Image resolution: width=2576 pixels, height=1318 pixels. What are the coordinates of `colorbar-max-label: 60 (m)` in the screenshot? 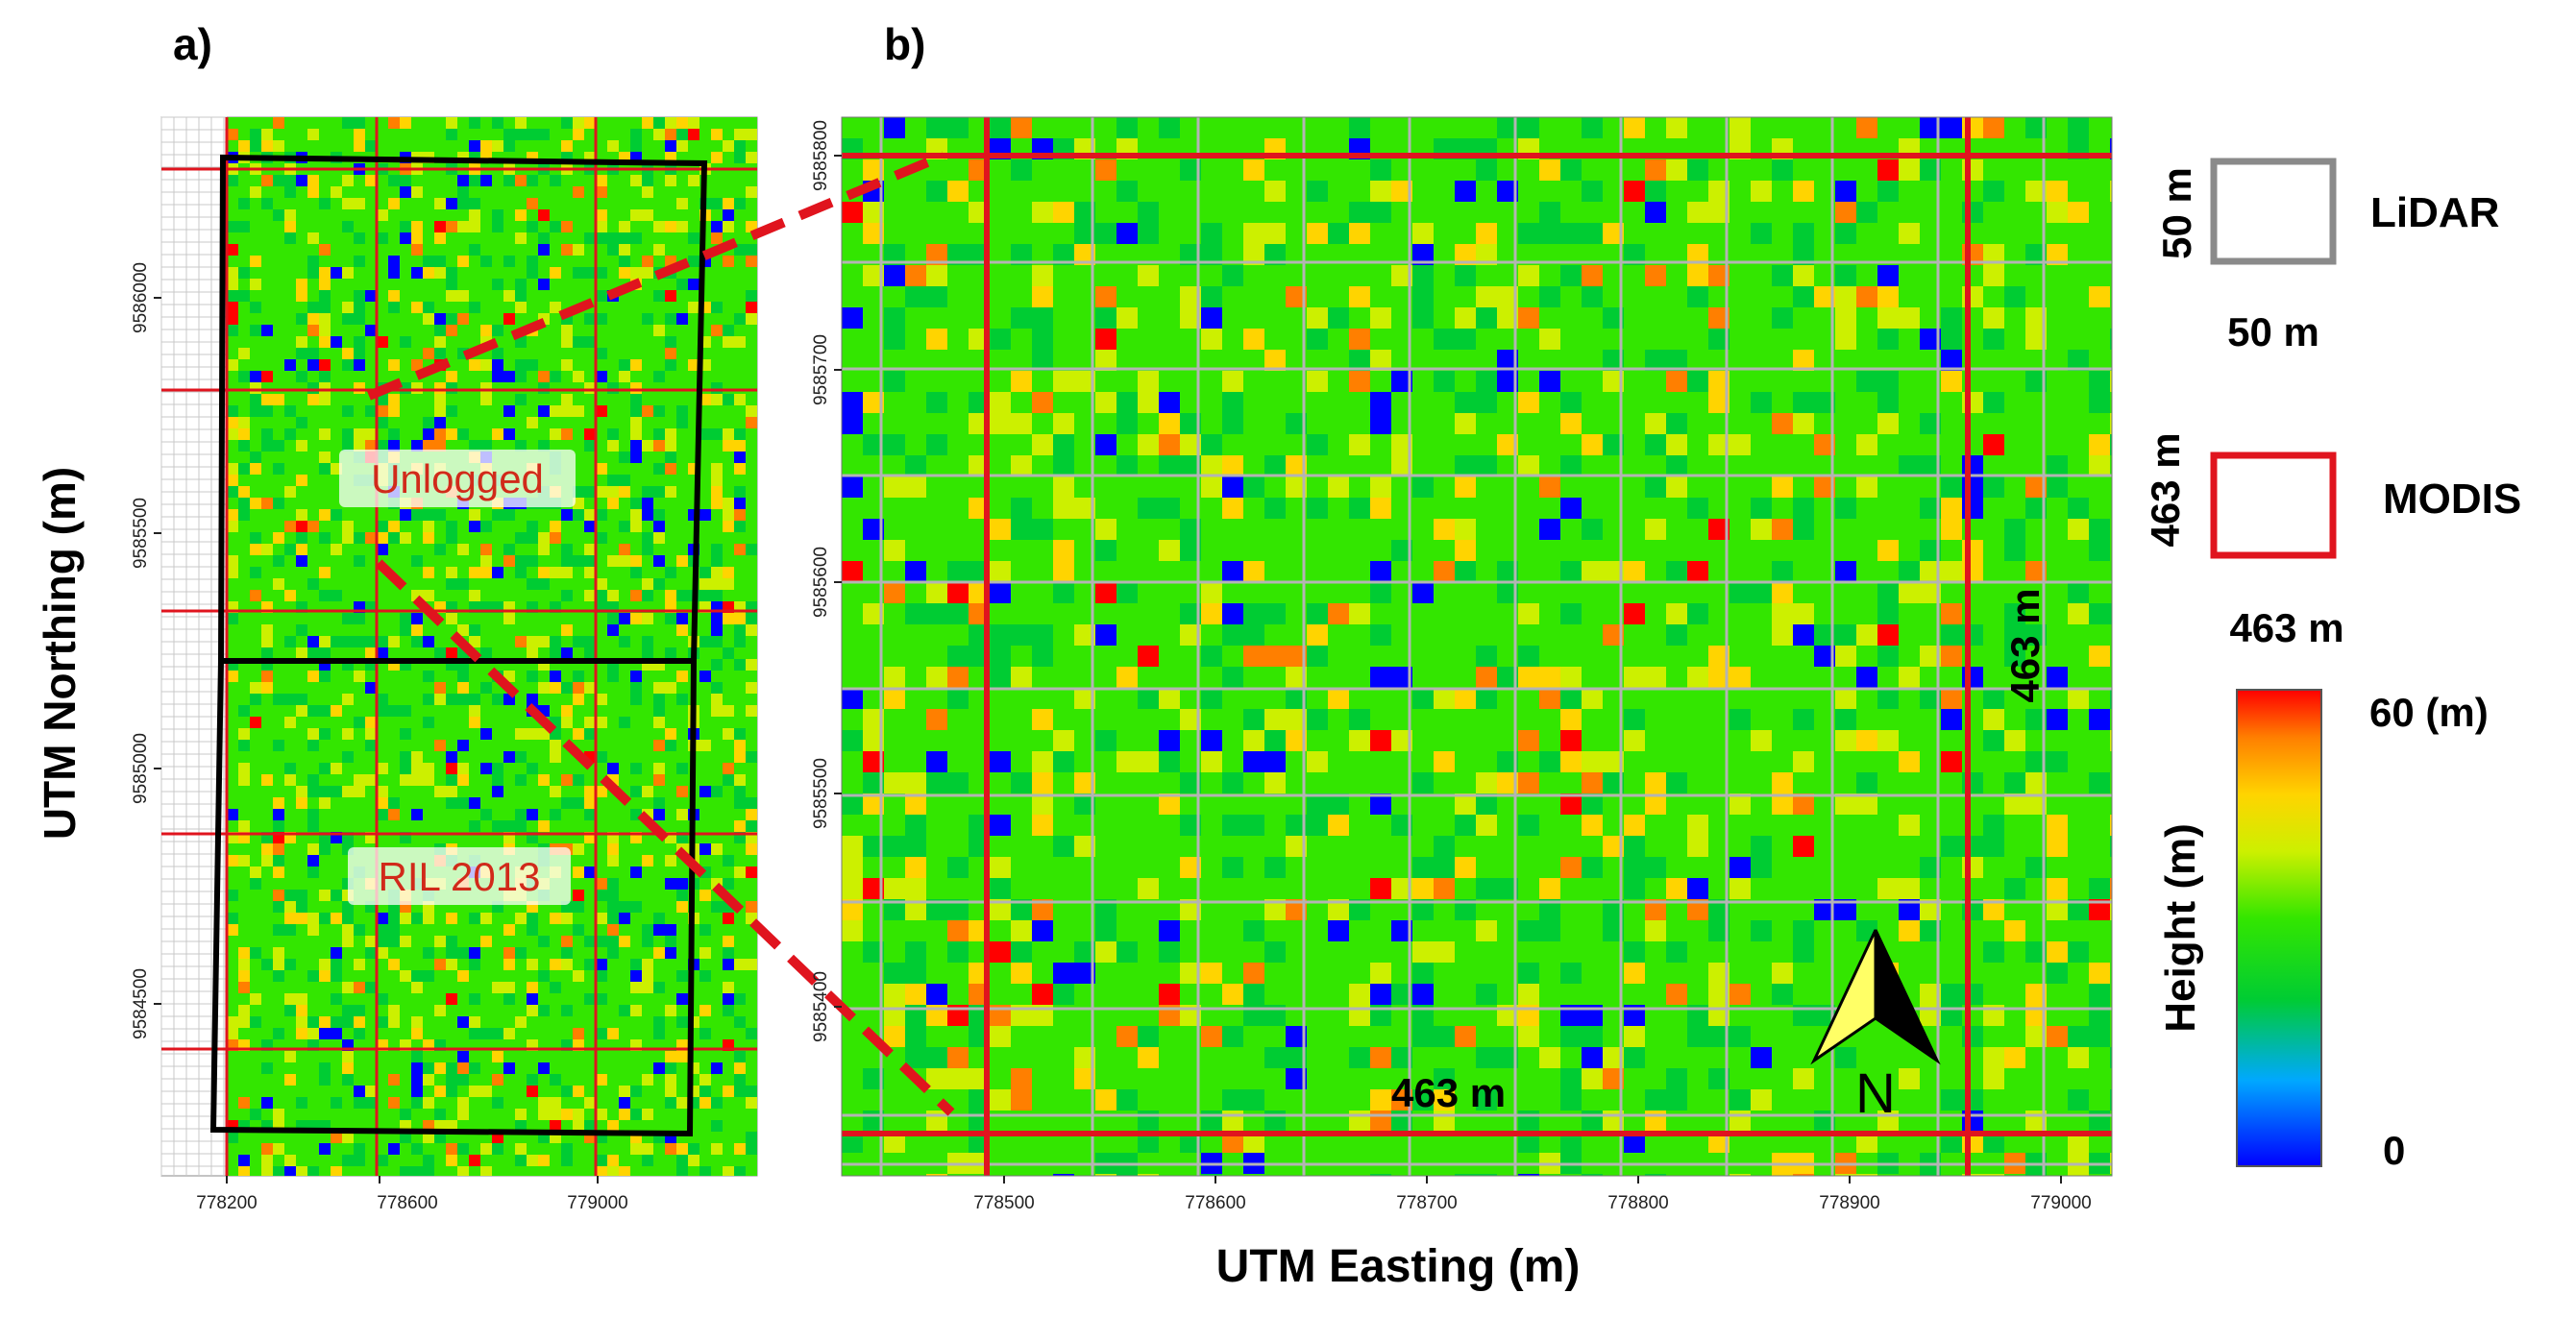 It's located at (2429, 712).